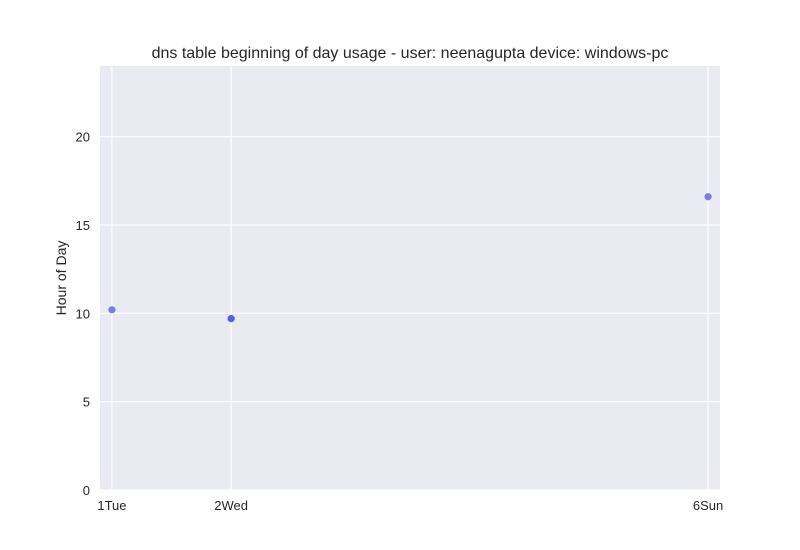  I want to click on x-tick-label: 2Wed, so click(231, 505).